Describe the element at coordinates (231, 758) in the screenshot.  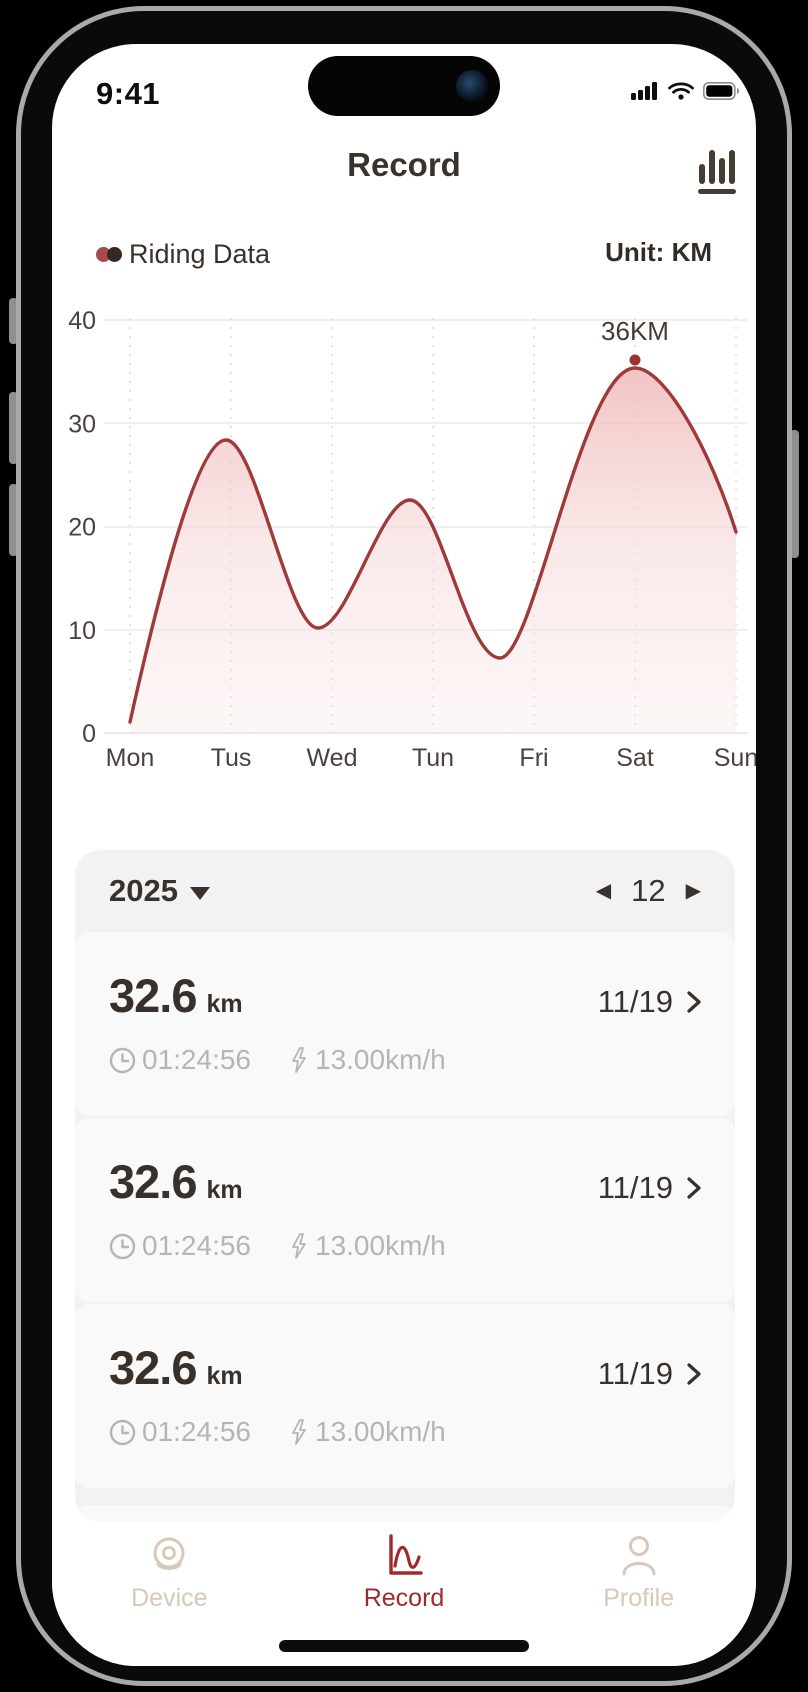
I see `svg-text: Tus` at that location.